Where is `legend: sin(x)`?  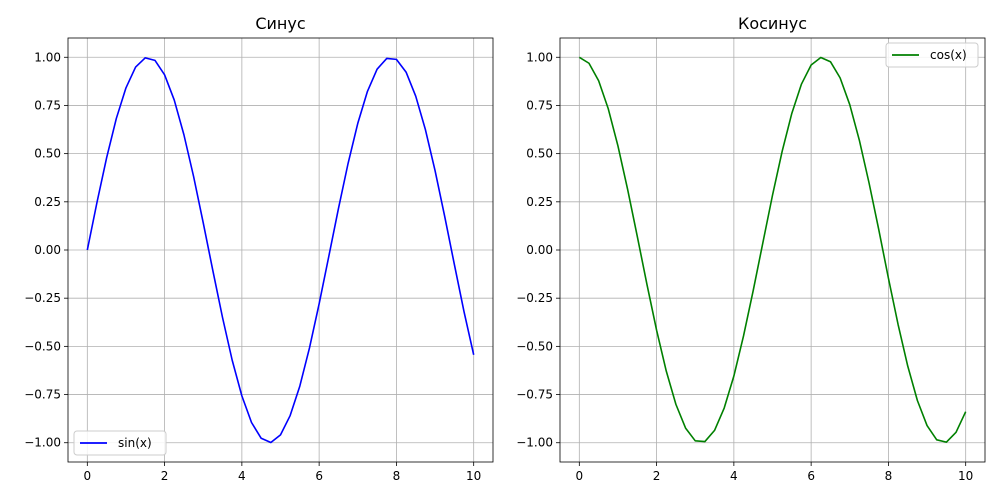 legend: sin(x) is located at coordinates (120, 443).